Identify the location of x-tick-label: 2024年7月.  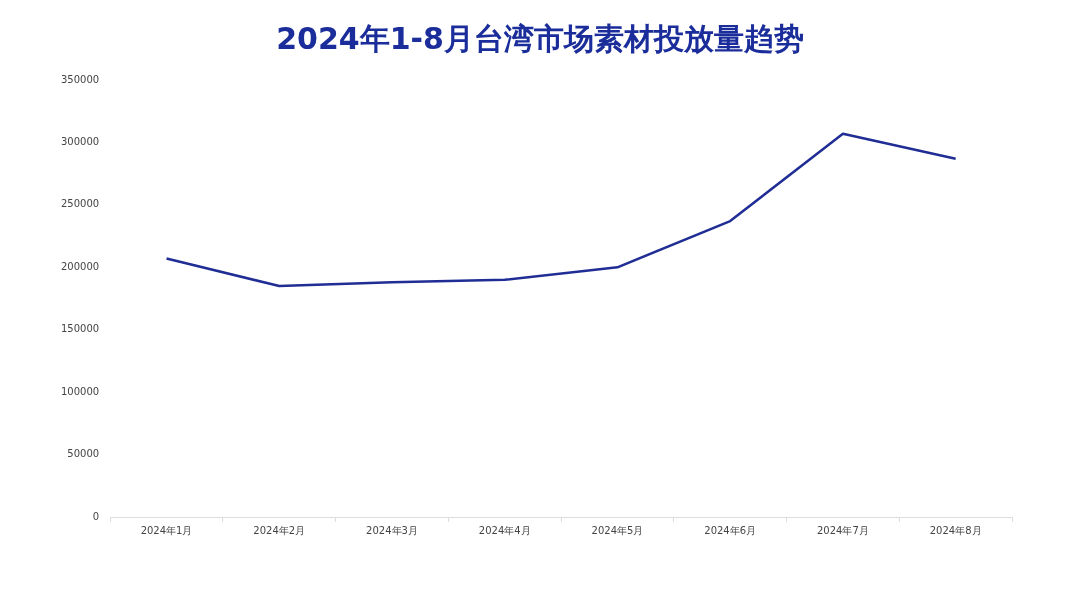
(843, 530).